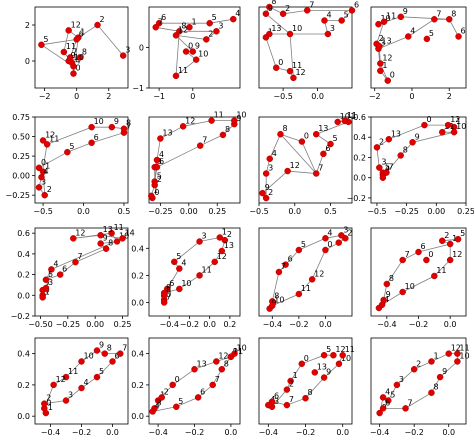 This screenshot has height=443, width=474. Describe the element at coordinates (189, 211) in the screenshot. I see `x-tick-label: 0.00` at that location.